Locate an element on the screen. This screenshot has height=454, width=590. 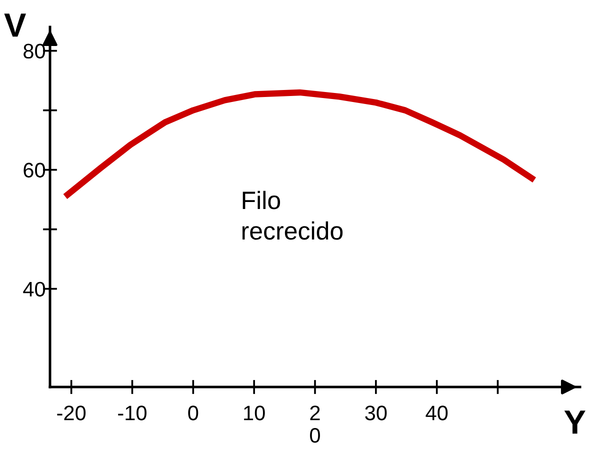
x-tick-label: 2 0 is located at coordinates (315, 424).